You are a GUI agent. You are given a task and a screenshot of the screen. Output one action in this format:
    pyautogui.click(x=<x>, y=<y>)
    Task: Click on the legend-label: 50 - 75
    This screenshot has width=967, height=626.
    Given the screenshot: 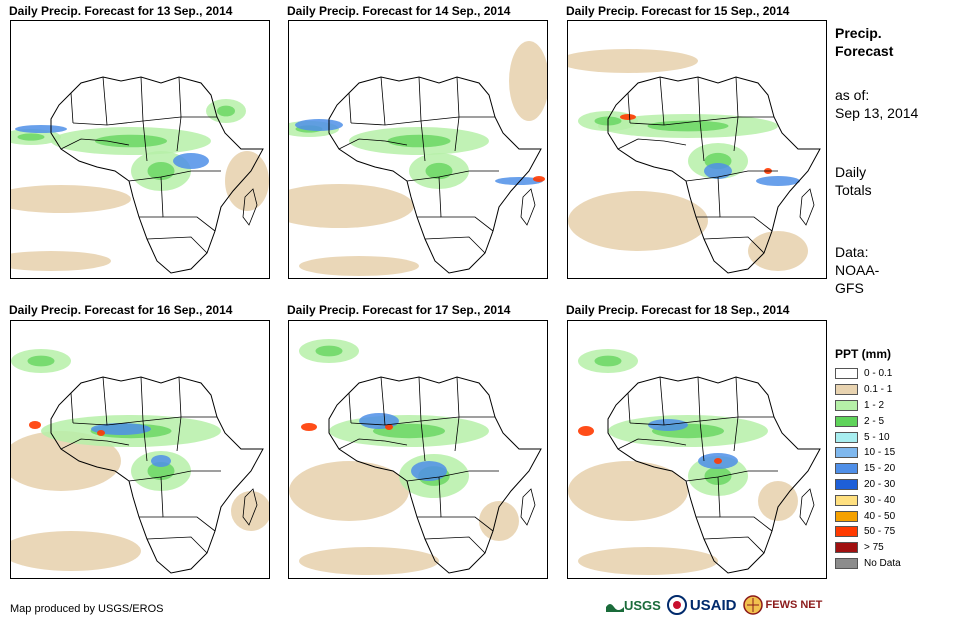 What is the action you would take?
    pyautogui.click(x=880, y=532)
    